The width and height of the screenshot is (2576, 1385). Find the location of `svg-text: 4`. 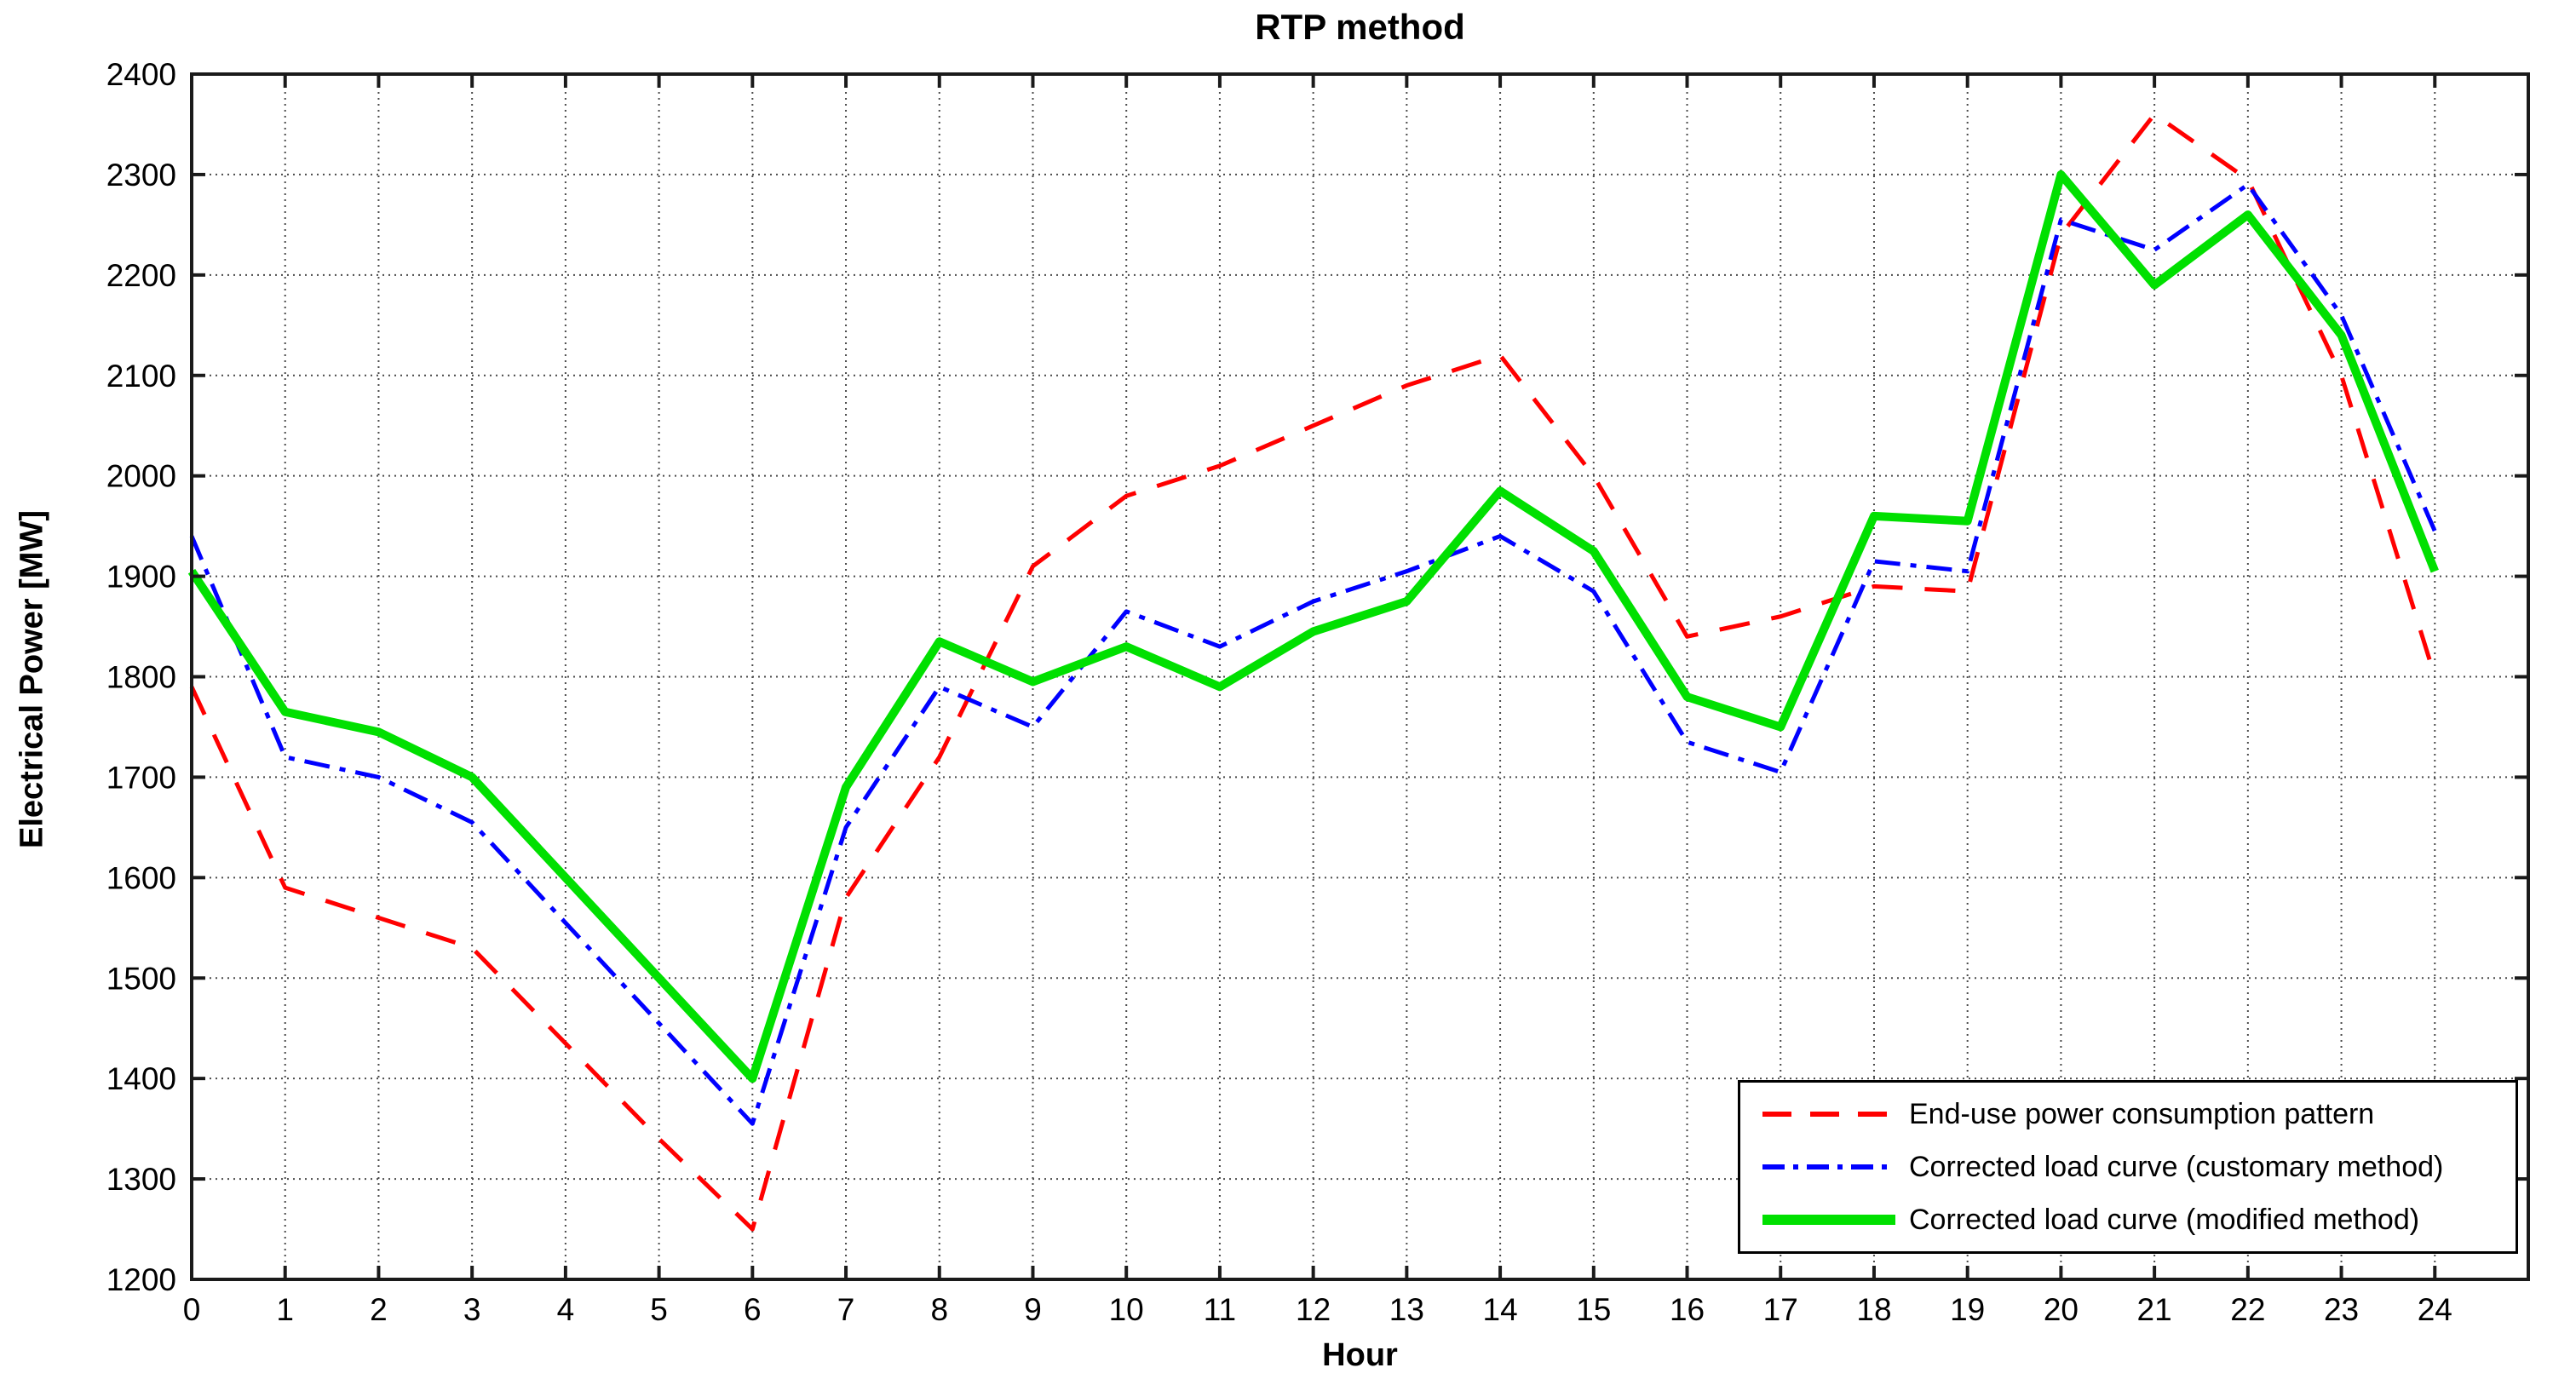

svg-text: 4 is located at coordinates (566, 1310).